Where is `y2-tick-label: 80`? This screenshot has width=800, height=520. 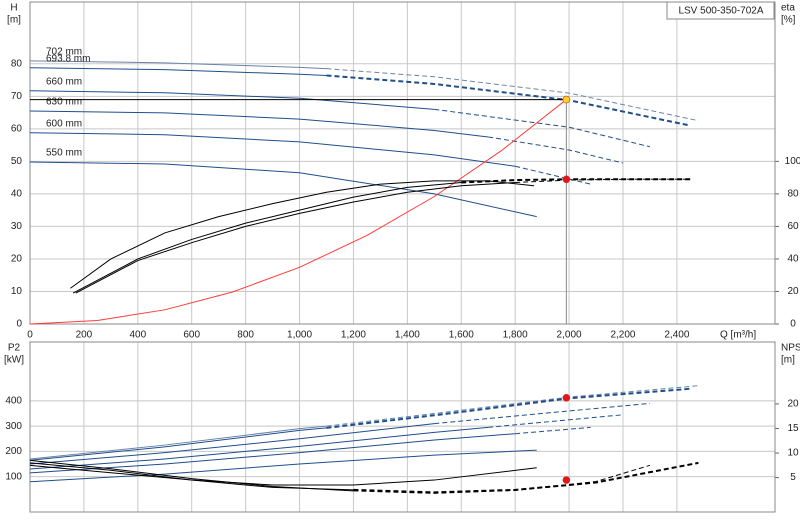 y2-tick-label: 80 is located at coordinates (793, 194).